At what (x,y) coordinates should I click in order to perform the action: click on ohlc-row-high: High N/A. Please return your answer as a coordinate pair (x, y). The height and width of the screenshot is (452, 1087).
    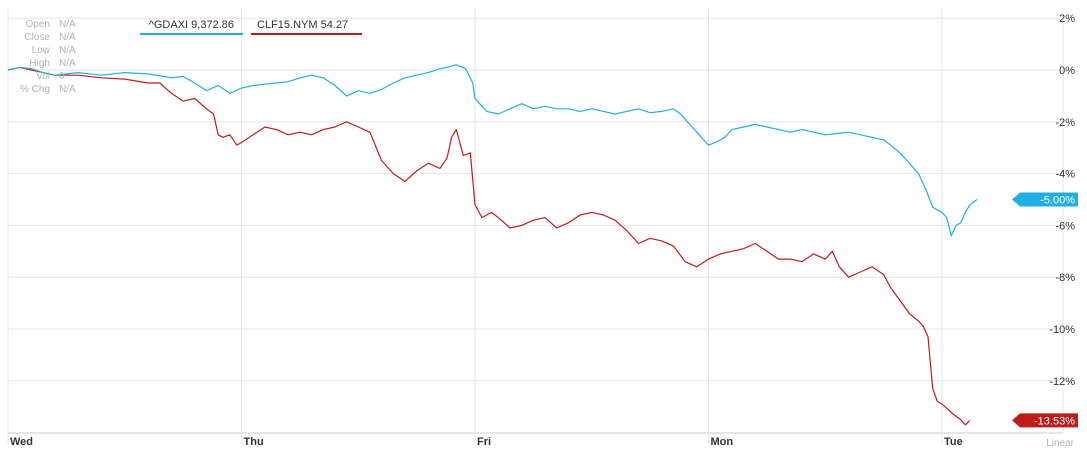
    Looking at the image, I should click on (42, 63).